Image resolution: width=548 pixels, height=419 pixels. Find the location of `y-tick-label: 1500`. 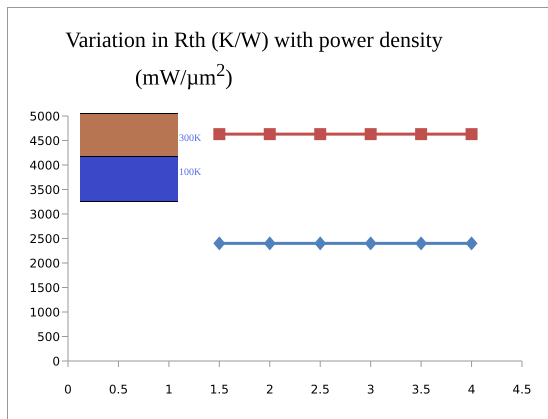

y-tick-label: 1500 is located at coordinates (44, 287).